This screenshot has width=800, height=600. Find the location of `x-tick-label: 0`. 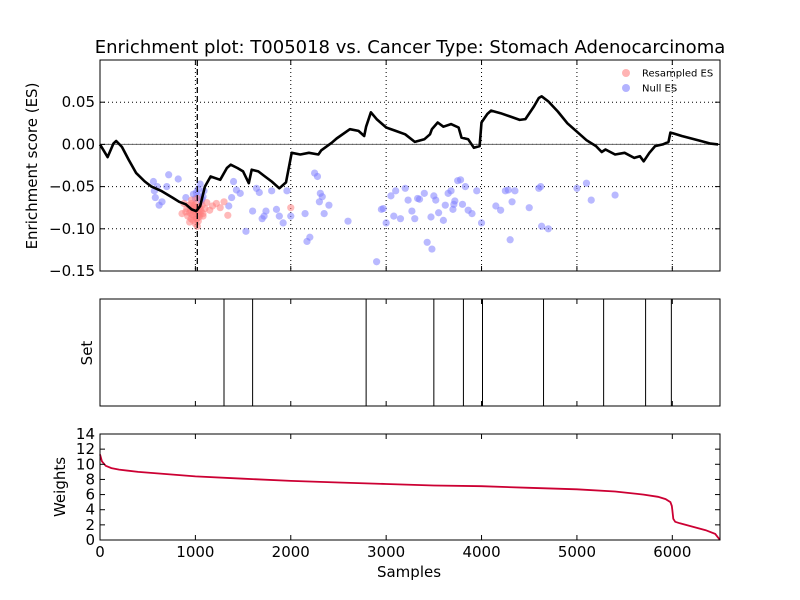

x-tick-label: 0 is located at coordinates (100, 552).